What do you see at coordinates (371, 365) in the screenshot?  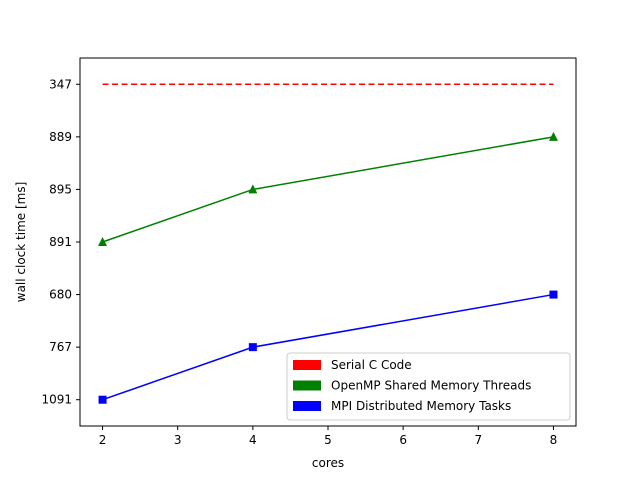 I see `legend-label: Serial C Code` at bounding box center [371, 365].